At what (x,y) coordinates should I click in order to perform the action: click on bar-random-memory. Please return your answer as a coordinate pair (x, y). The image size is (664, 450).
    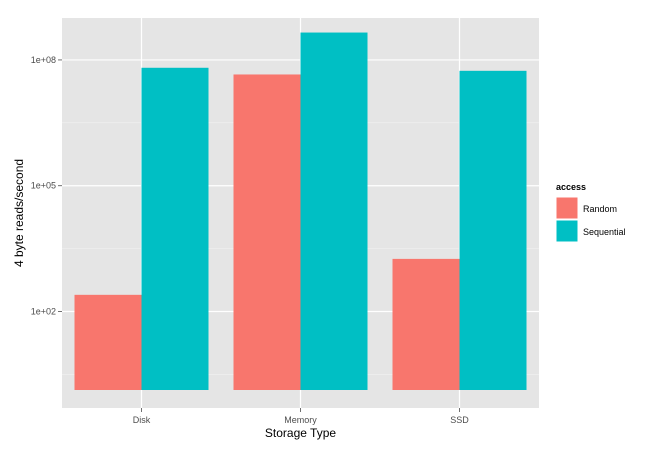
    Looking at the image, I should click on (267, 232).